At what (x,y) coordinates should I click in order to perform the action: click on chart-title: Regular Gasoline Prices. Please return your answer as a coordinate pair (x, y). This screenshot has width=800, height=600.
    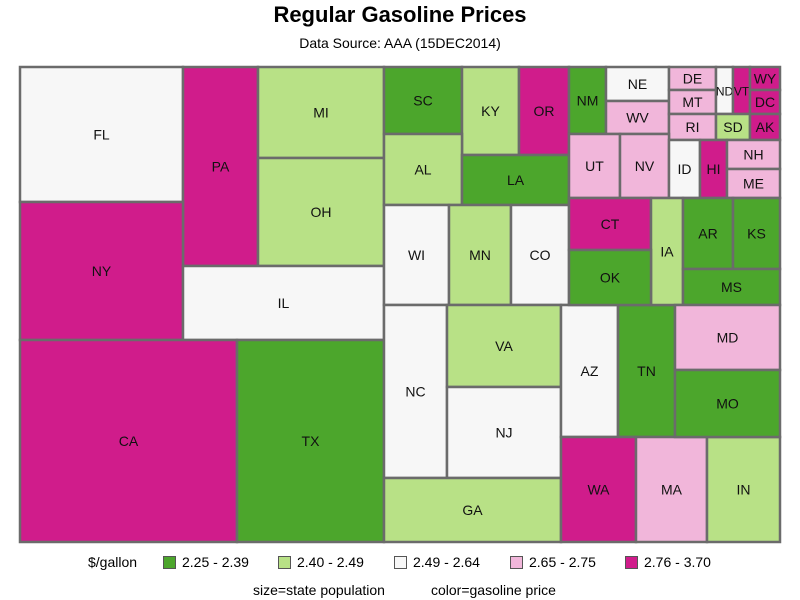
    Looking at the image, I should click on (400, 14).